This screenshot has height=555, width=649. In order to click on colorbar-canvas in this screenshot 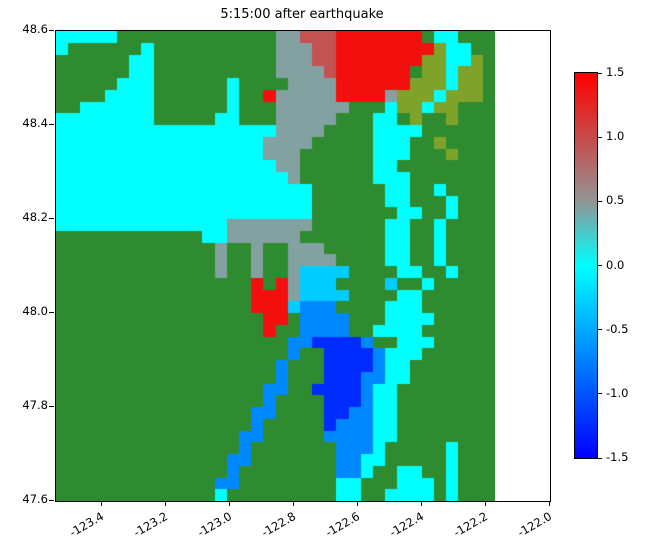, I will do `click(586, 265)`.